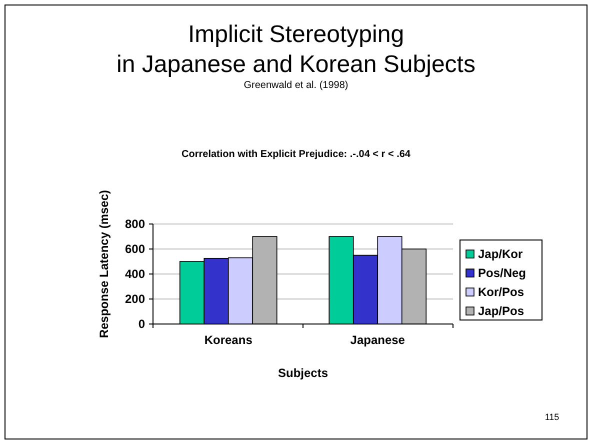 This screenshot has height=444, width=592. Describe the element at coordinates (296, 154) in the screenshot. I see `text: Correlation with Explicit Prejudice: .-.04 < r < .64` at that location.